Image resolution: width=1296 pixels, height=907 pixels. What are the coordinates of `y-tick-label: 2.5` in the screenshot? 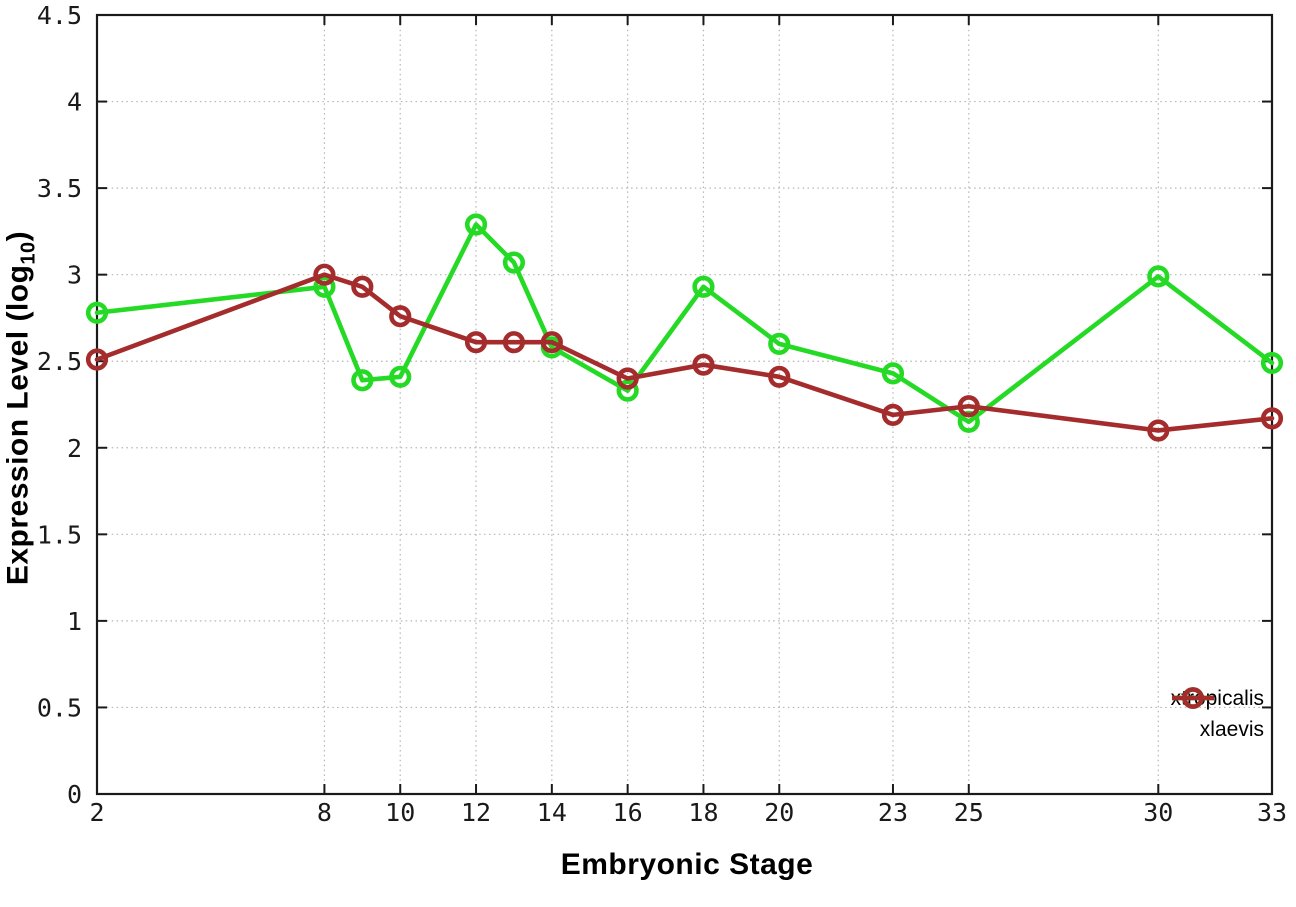 It's located at (59, 361).